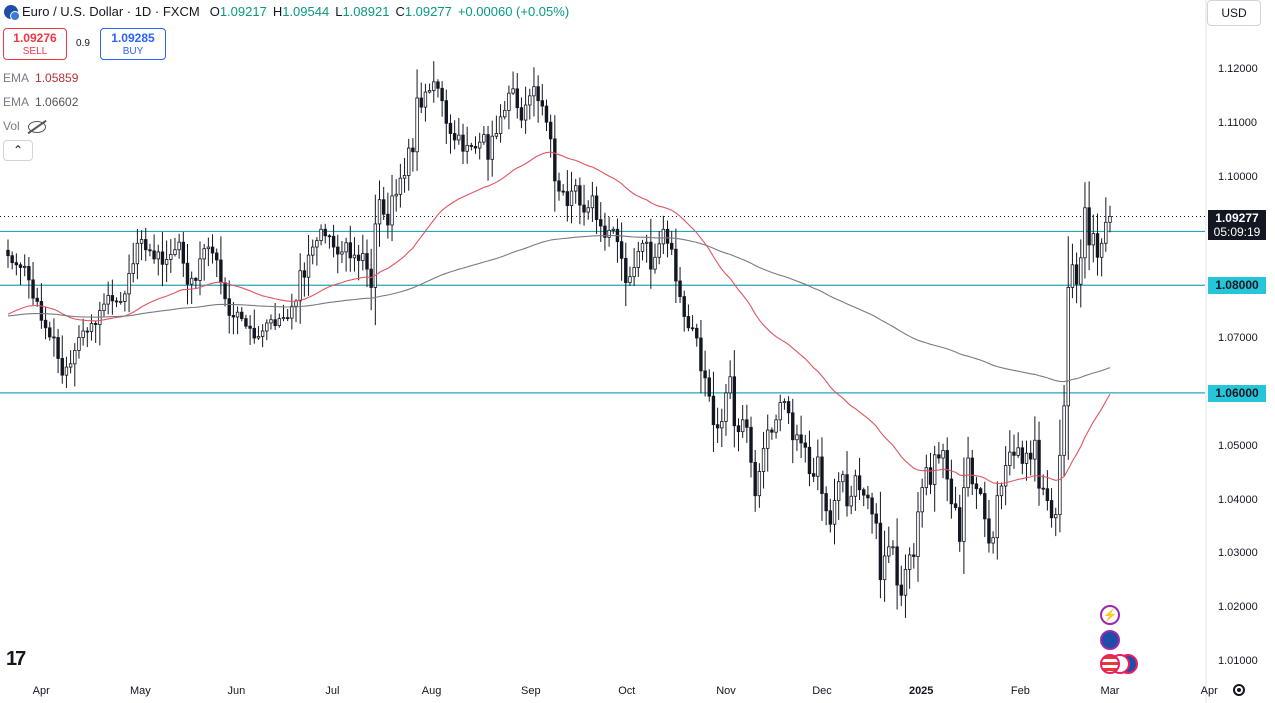 Image resolution: width=1275 pixels, height=703 pixels. Describe the element at coordinates (41, 78) in the screenshot. I see `ema-fast-legend: EMA 1.05859` at that location.